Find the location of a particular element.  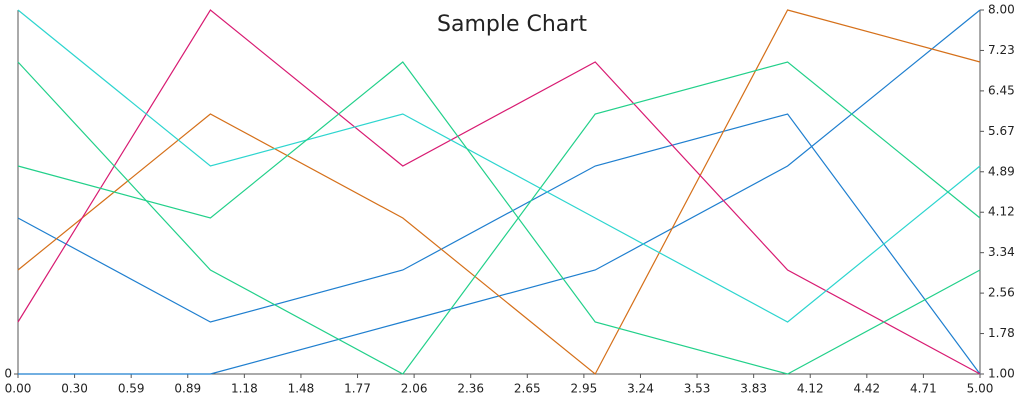

x-tick-label: 0.59 is located at coordinates (131, 389).